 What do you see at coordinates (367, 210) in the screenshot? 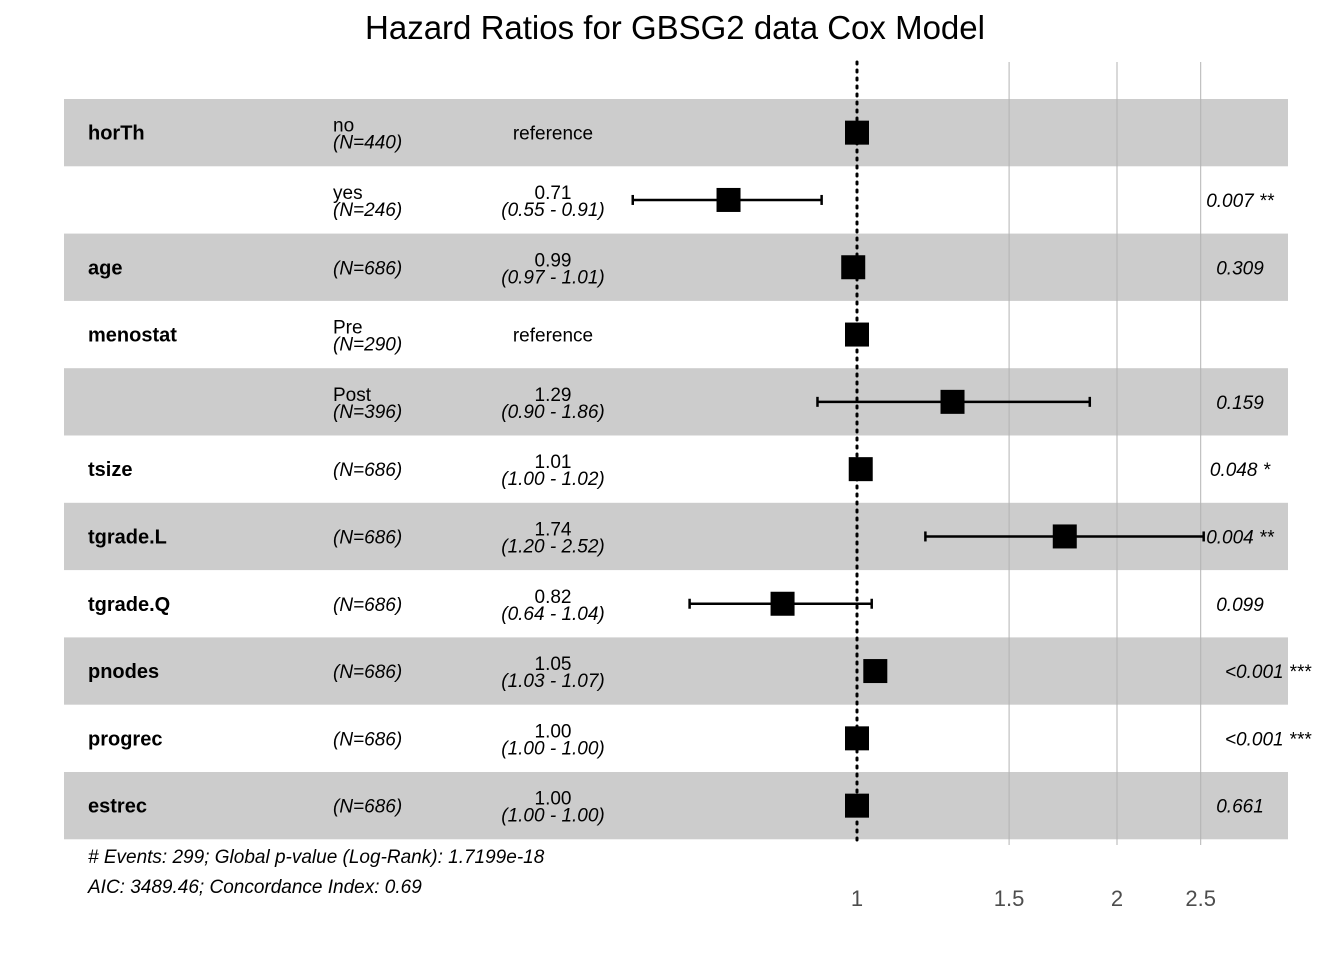
I see `n-label: (N=246)` at bounding box center [367, 210].